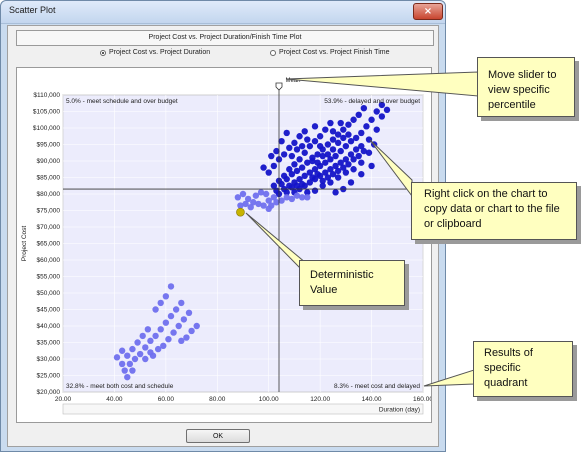  I want to click on radio-finish-time: Project Cost vs. Project Finish Time, so click(329, 52).